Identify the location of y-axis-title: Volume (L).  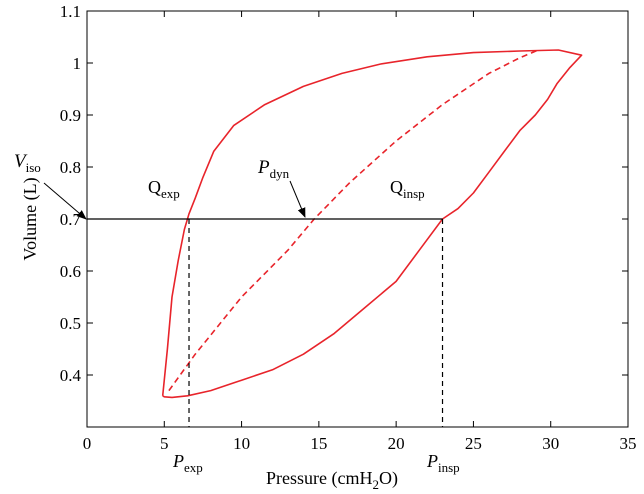
(30, 218).